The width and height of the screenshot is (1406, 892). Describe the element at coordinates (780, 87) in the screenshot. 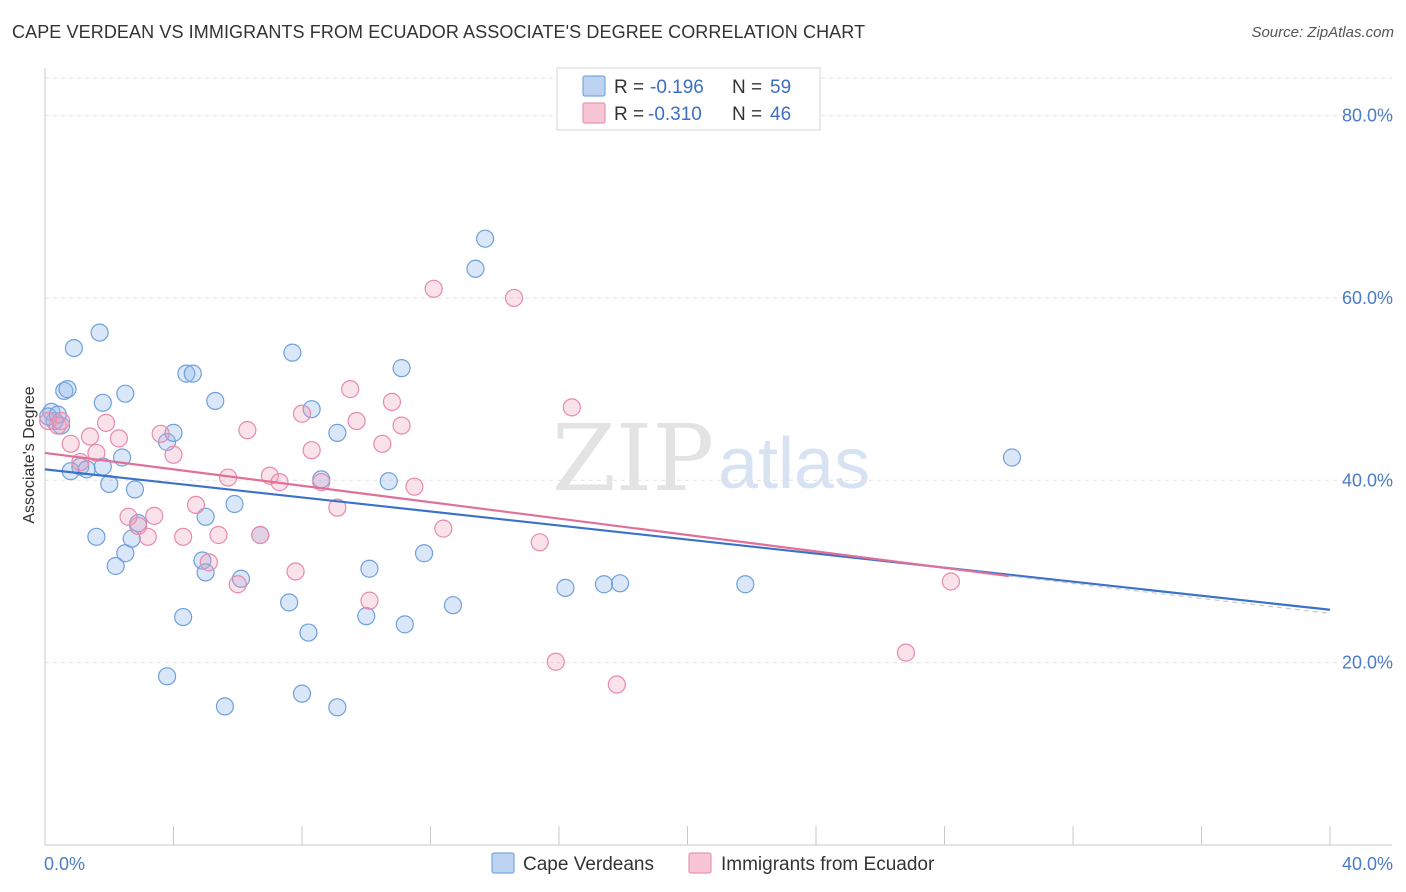

I see `legend-n-value-1: 59` at that location.